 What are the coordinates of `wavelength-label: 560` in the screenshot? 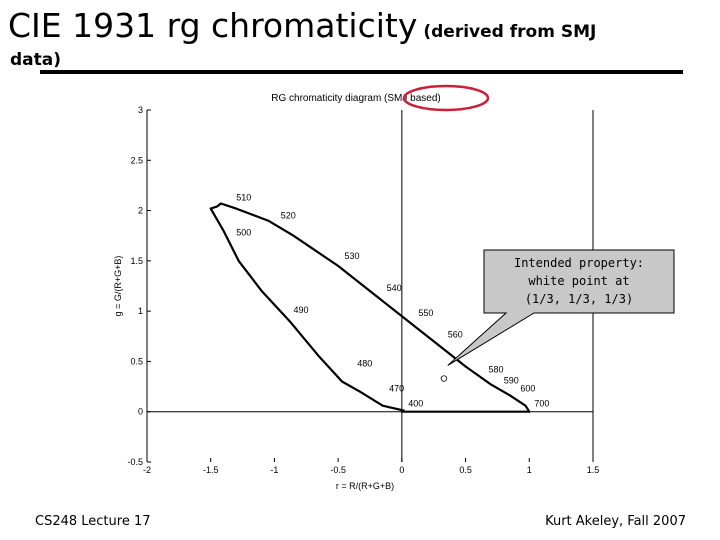 It's located at (455, 334).